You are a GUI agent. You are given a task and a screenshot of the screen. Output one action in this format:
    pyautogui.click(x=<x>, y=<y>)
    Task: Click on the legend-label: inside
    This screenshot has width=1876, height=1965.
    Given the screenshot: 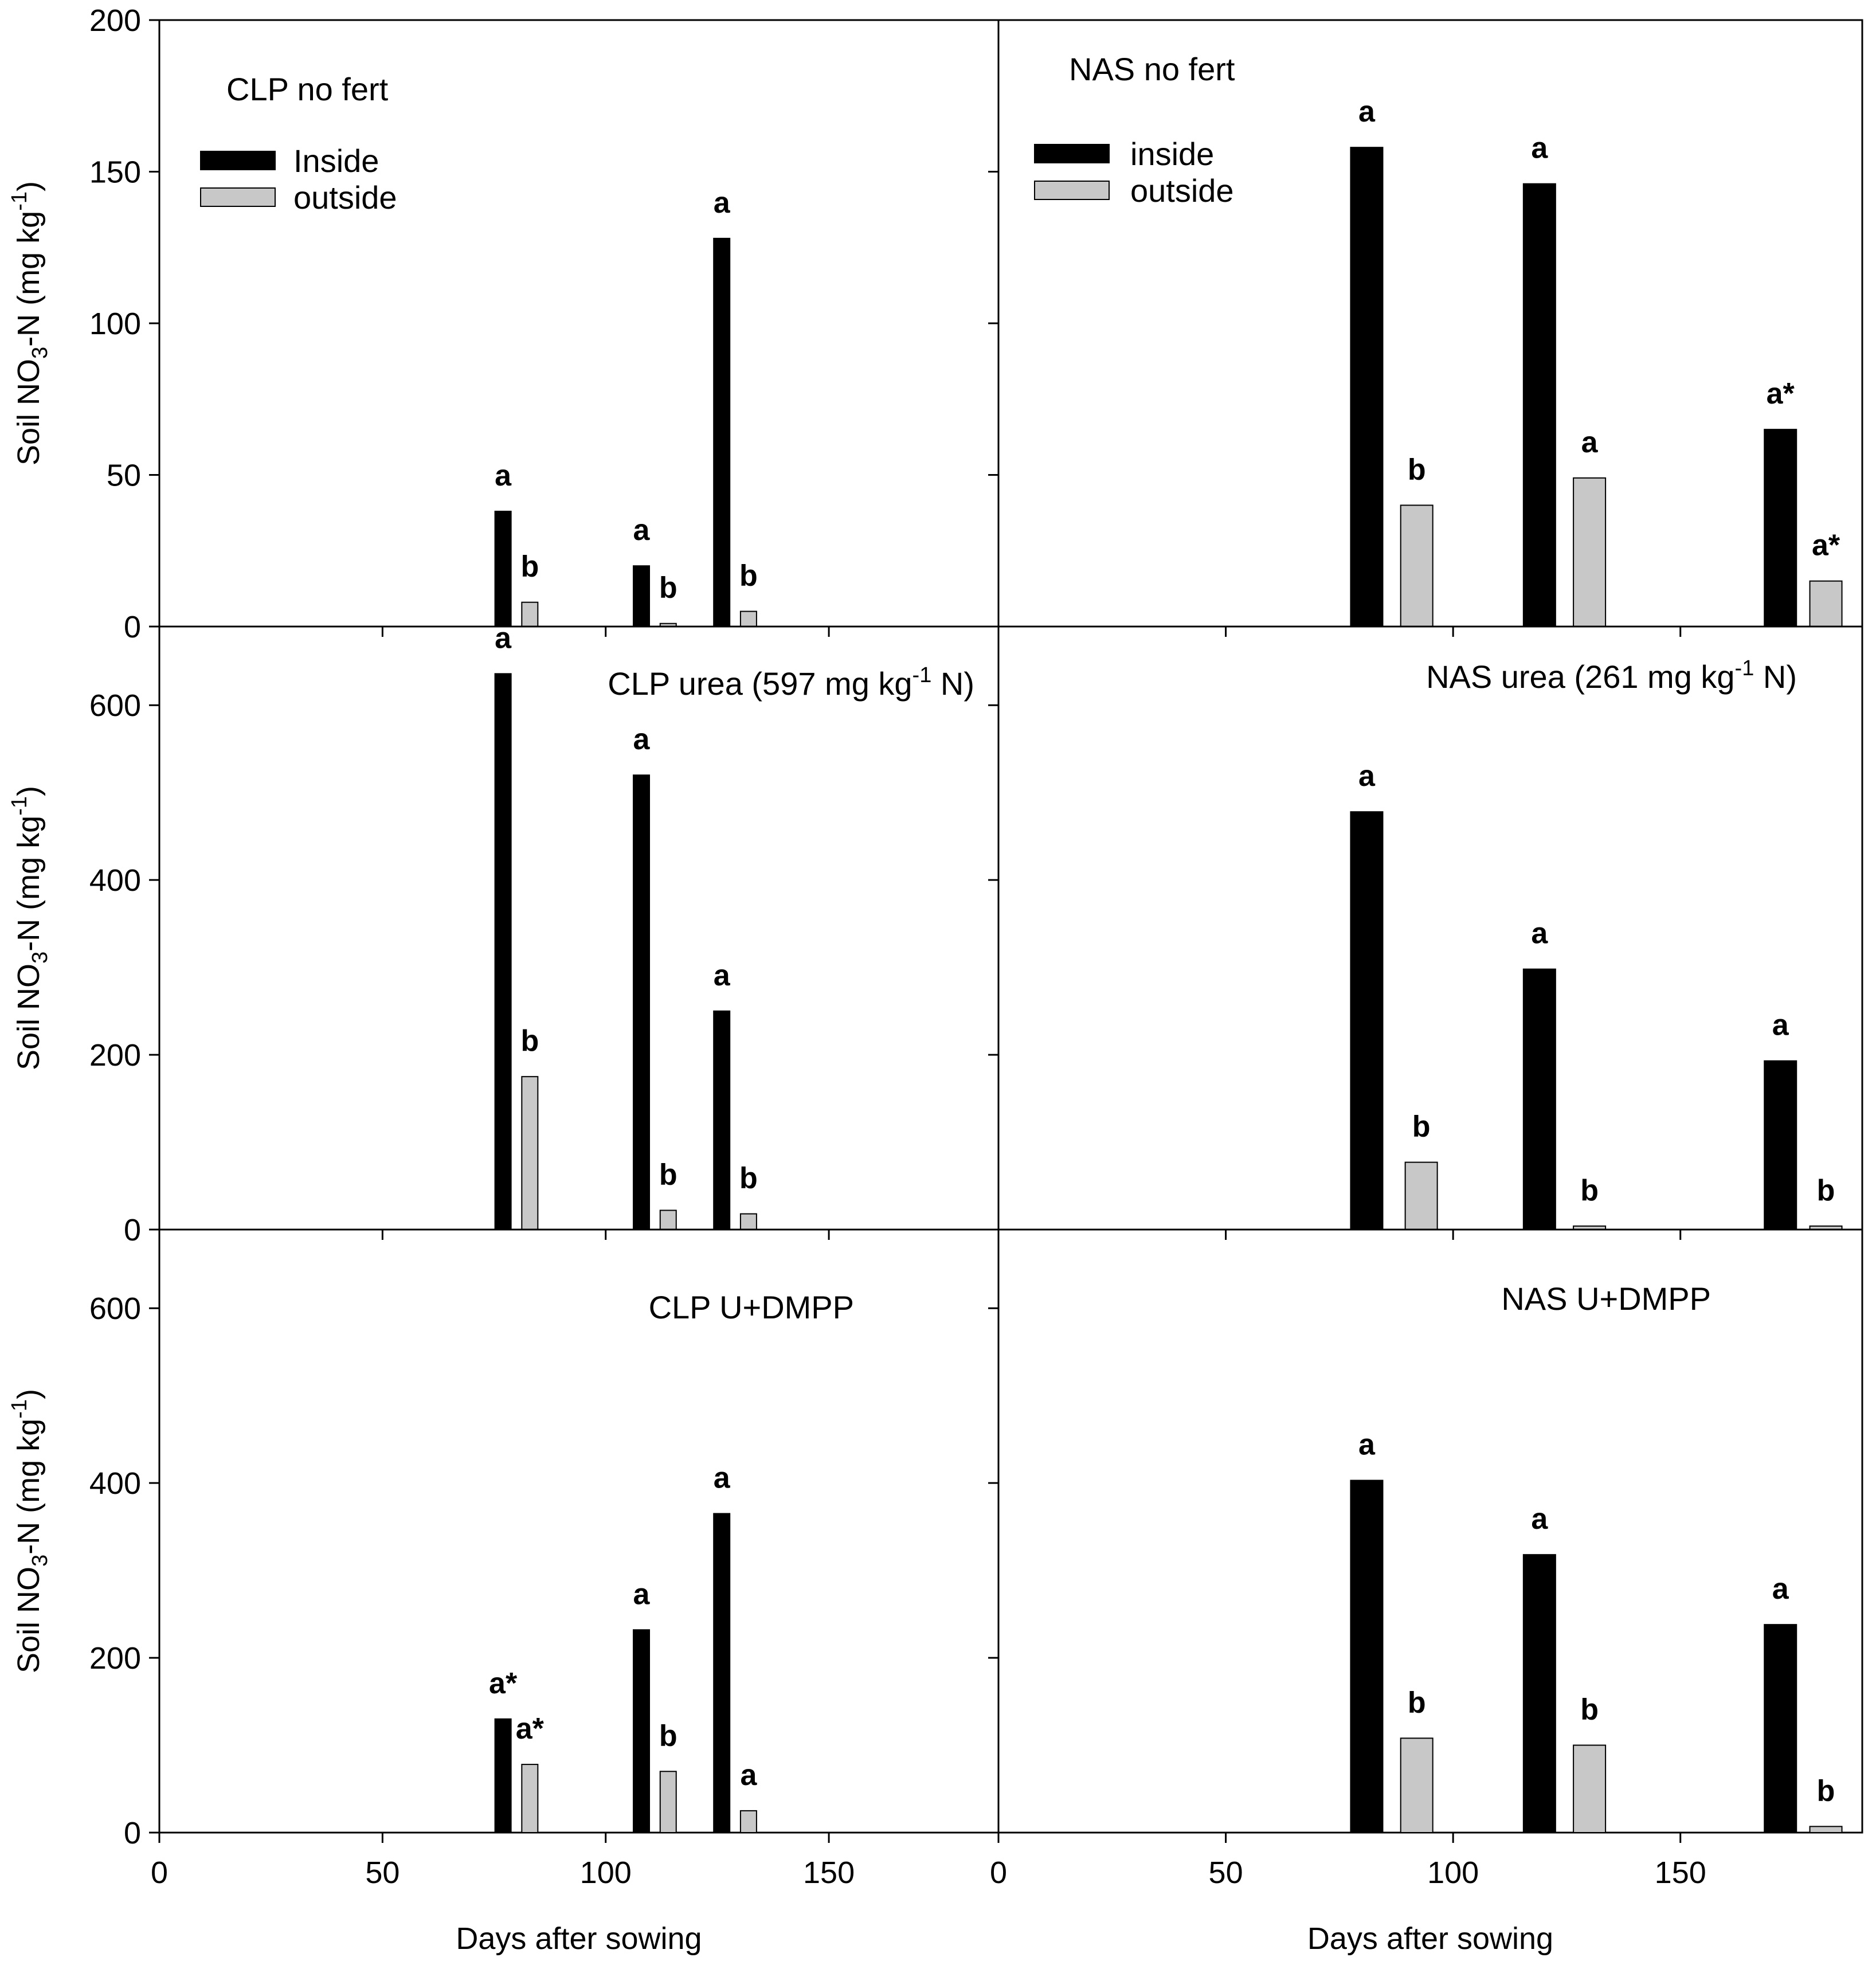 What is the action you would take?
    pyautogui.click(x=1172, y=154)
    